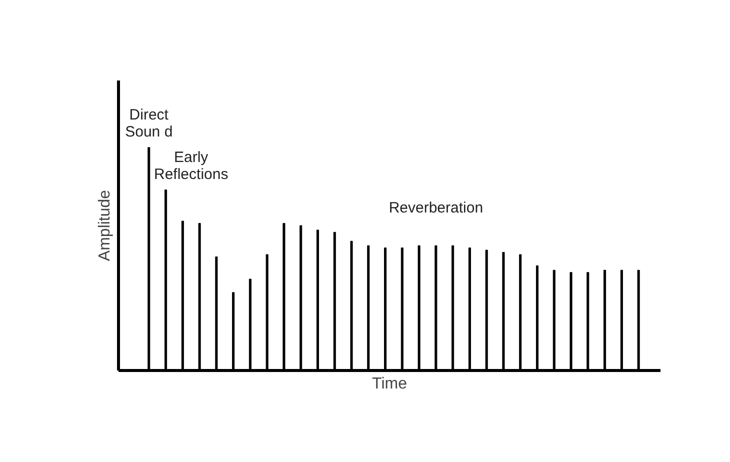 This screenshot has height=462, width=730. I want to click on annotation: Early Reflections, so click(191, 166).